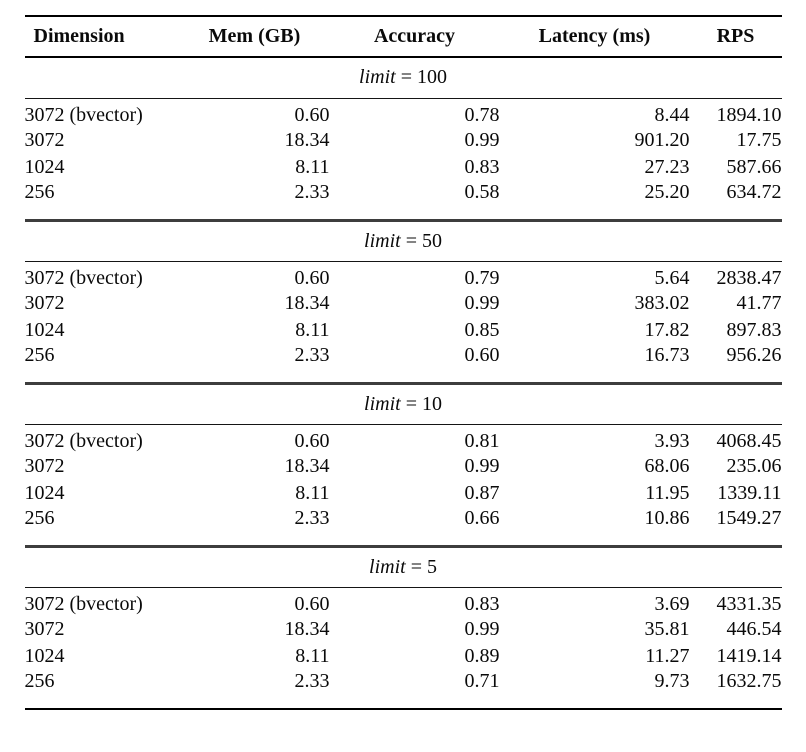 This screenshot has height=752, width=806. Describe the element at coordinates (403, 201) in the screenshot. I see `table-row: 256 2.33 0.58 25.20 634.72` at that location.